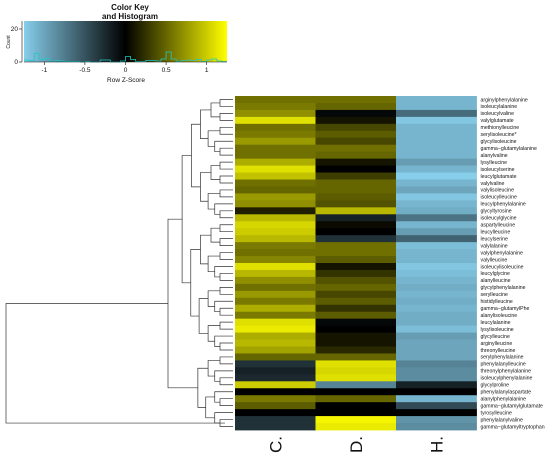 The image size is (550, 455). What do you see at coordinates (207, 70) in the screenshot?
I see `color-key-tick-label: 1` at bounding box center [207, 70].